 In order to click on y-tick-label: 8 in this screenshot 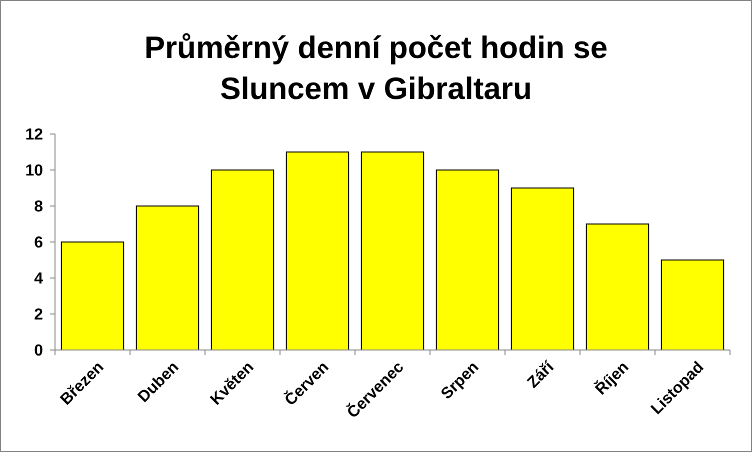, I will do `click(39, 207)`.